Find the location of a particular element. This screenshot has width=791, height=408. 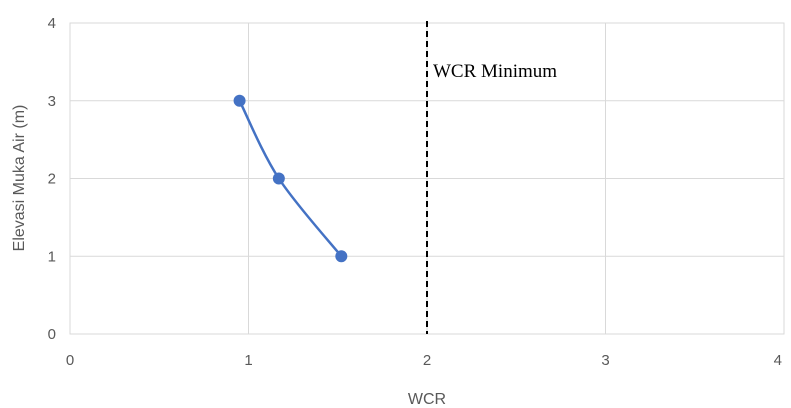

x-axis-title: WCR is located at coordinates (427, 399).